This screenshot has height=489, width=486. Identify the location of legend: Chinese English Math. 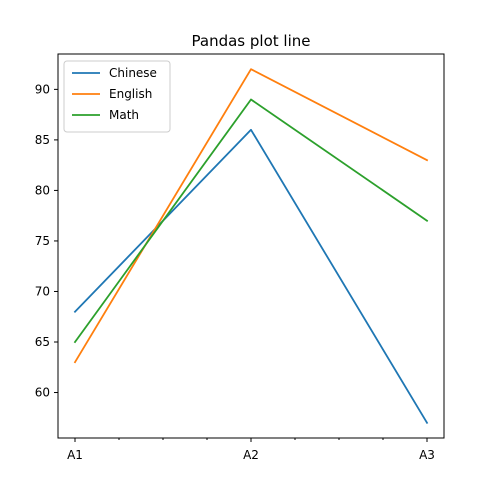
(117, 96).